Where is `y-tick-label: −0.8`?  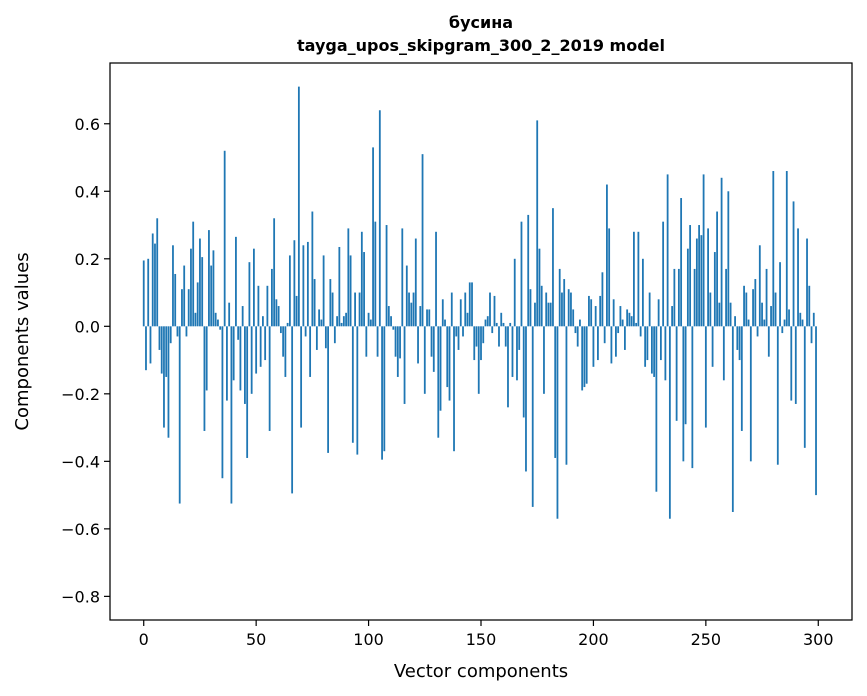 y-tick-label: −0.8 is located at coordinates (80, 596).